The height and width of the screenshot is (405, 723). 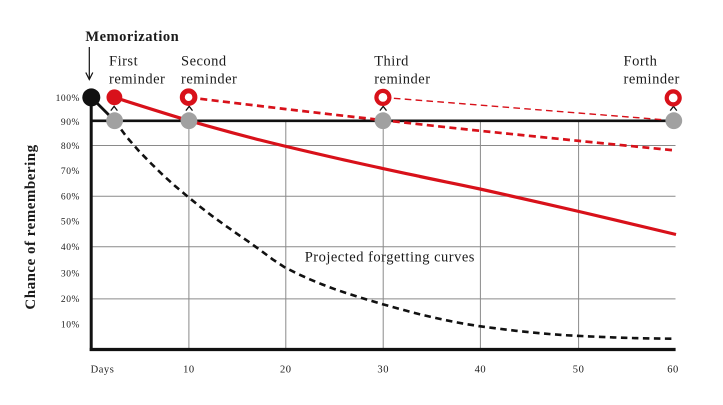 I want to click on svg-text: Memorization, so click(x=132, y=37).